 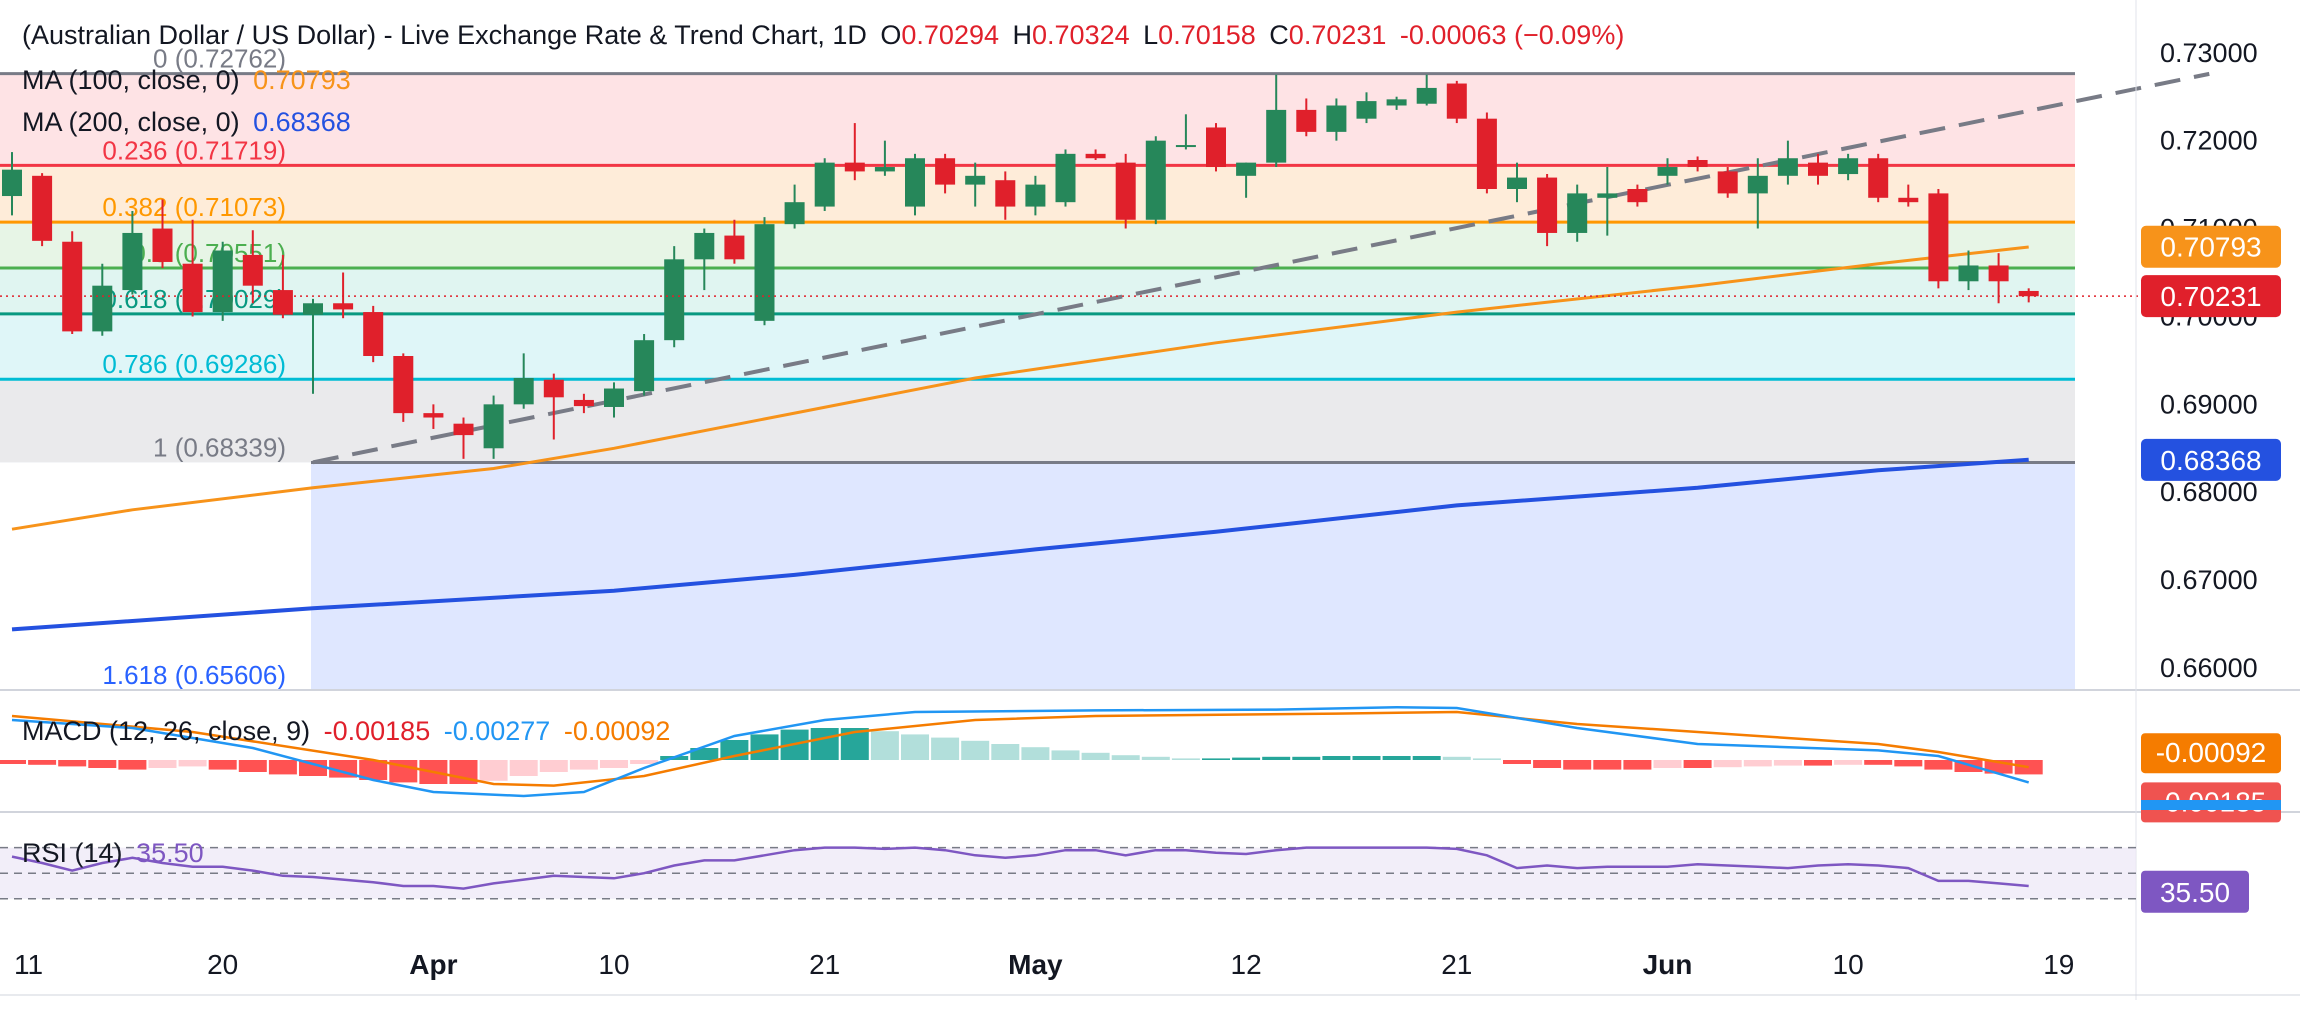 I want to click on macd-line, so click(x=1020, y=751).